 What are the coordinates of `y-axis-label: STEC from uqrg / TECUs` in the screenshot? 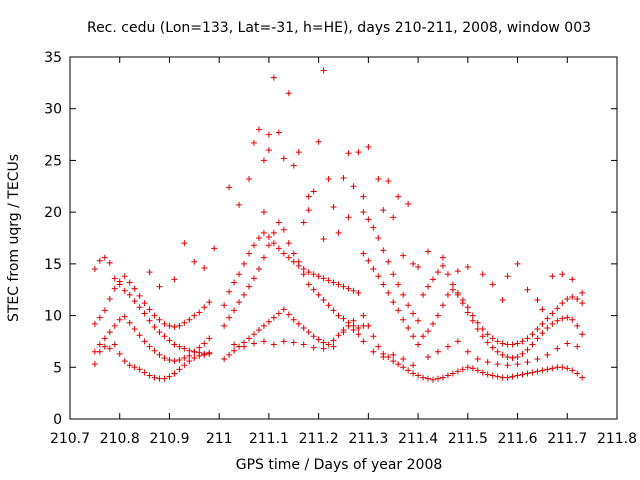 It's located at (14, 238).